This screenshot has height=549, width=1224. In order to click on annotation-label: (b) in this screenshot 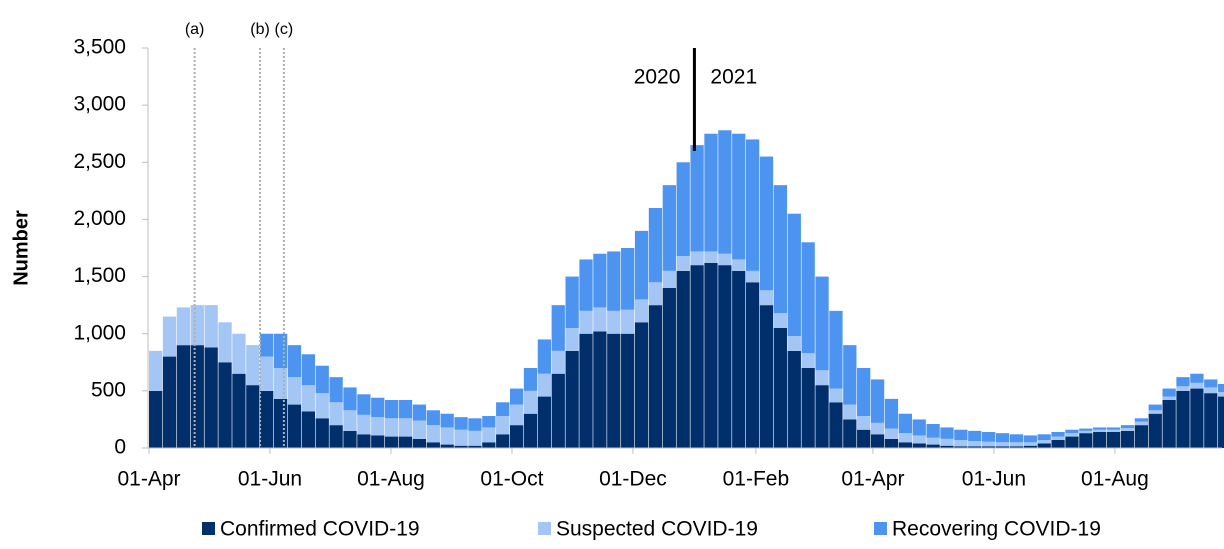, I will do `click(260, 29)`.